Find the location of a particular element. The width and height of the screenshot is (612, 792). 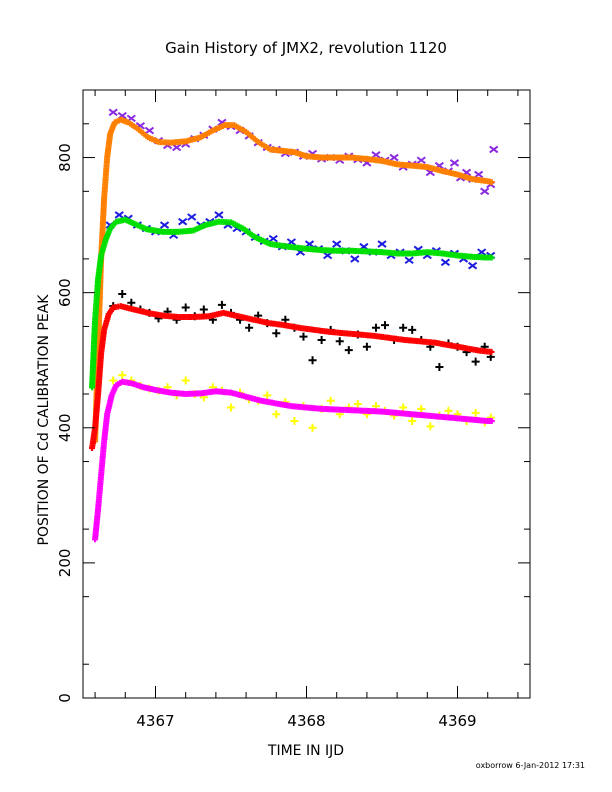

x-tick-label: 4368 is located at coordinates (306, 721).